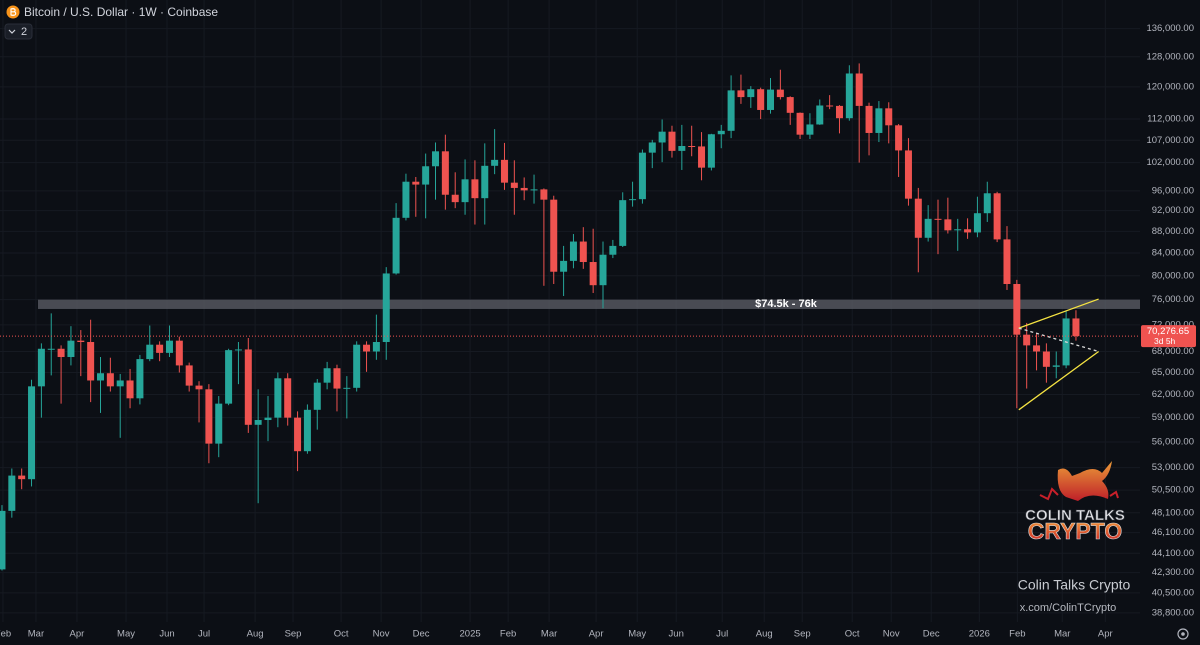 Image resolution: width=1200 pixels, height=645 pixels. I want to click on y-tick-label: 128,000.00, so click(1170, 56).